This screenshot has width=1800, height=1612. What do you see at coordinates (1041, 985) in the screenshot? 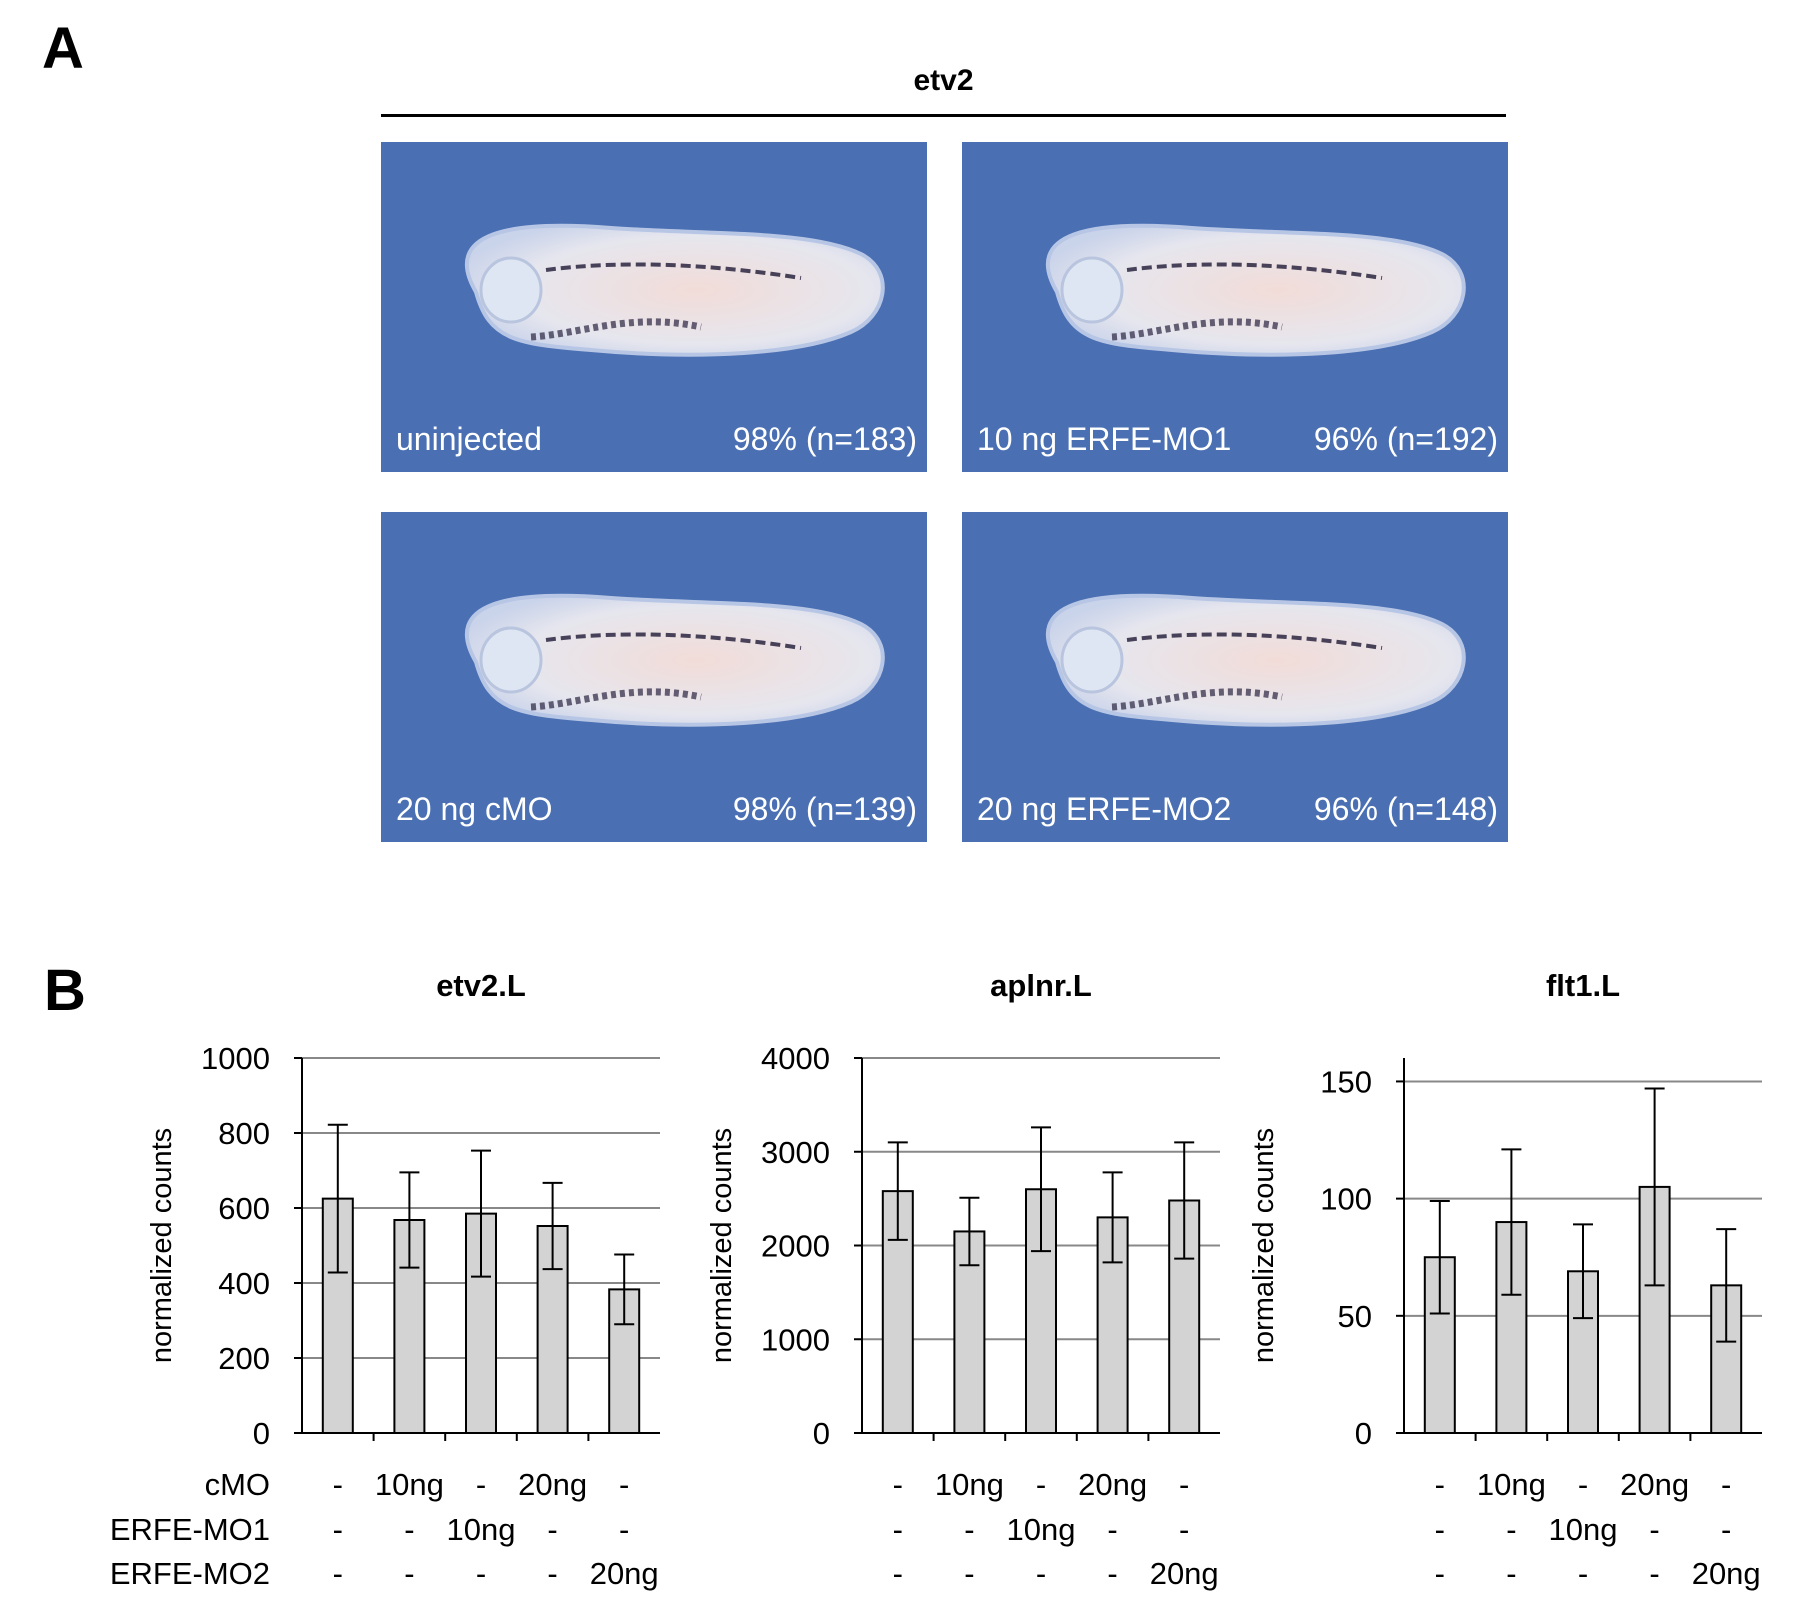
I see `chart-title: aplnr.L` at bounding box center [1041, 985].